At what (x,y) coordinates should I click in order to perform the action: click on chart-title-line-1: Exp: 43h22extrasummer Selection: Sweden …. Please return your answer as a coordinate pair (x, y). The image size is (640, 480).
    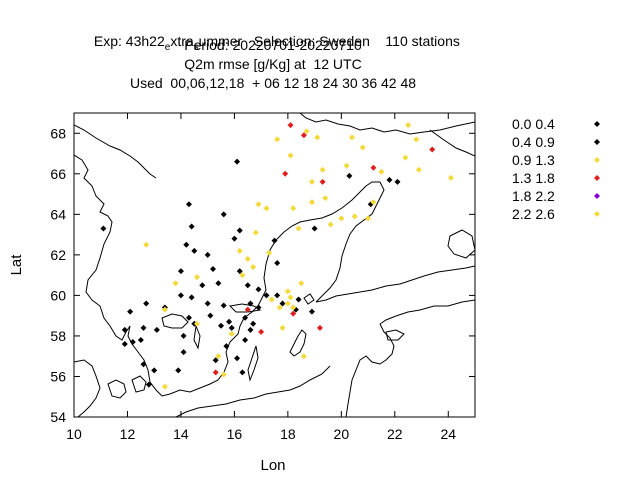
    Looking at the image, I should click on (273, 35).